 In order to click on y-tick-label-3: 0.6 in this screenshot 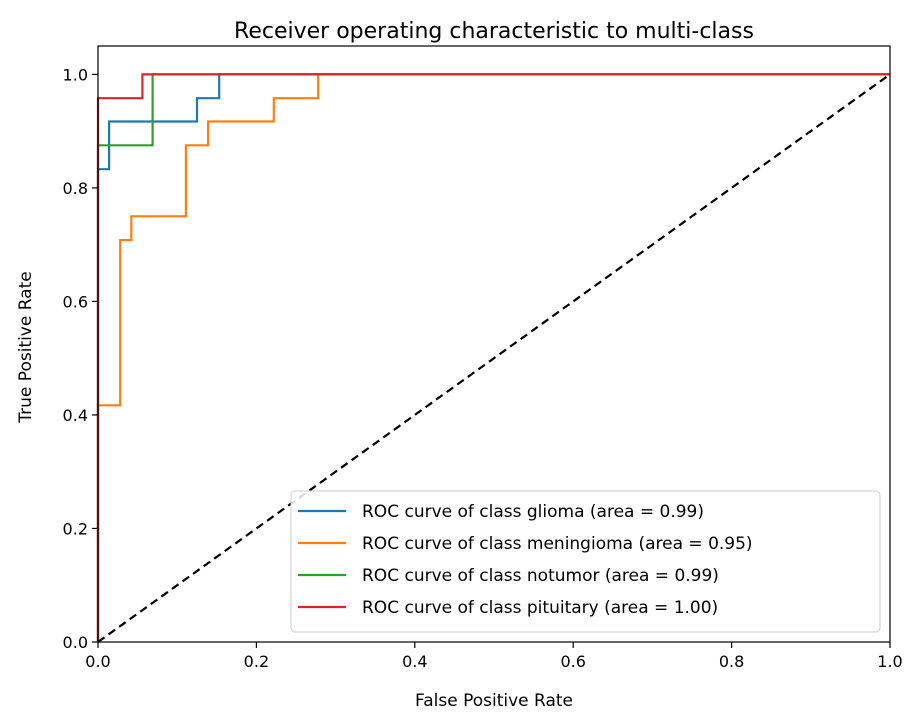, I will do `click(75, 301)`.